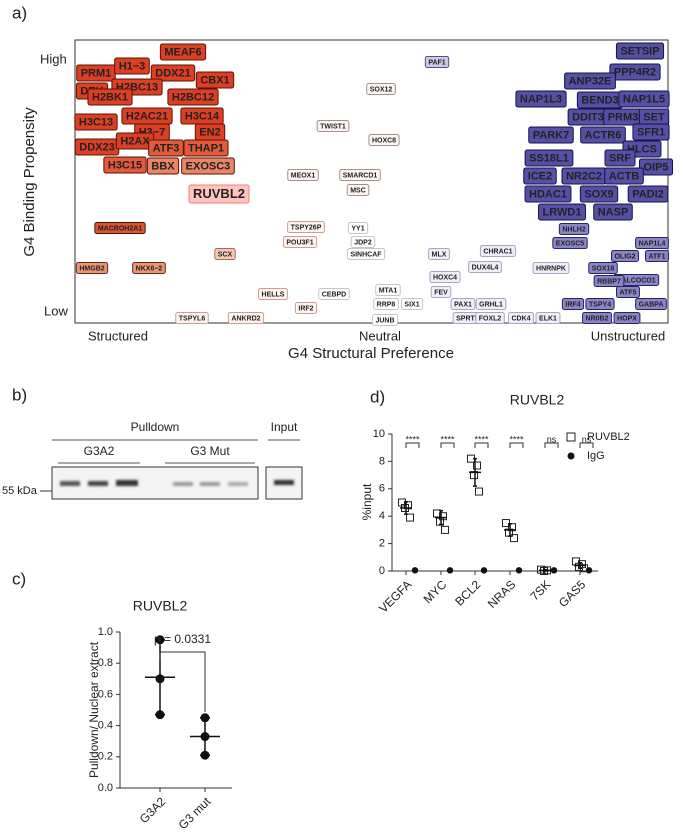 The width and height of the screenshot is (685, 836). I want to click on sig-bracket, so click(551, 445).